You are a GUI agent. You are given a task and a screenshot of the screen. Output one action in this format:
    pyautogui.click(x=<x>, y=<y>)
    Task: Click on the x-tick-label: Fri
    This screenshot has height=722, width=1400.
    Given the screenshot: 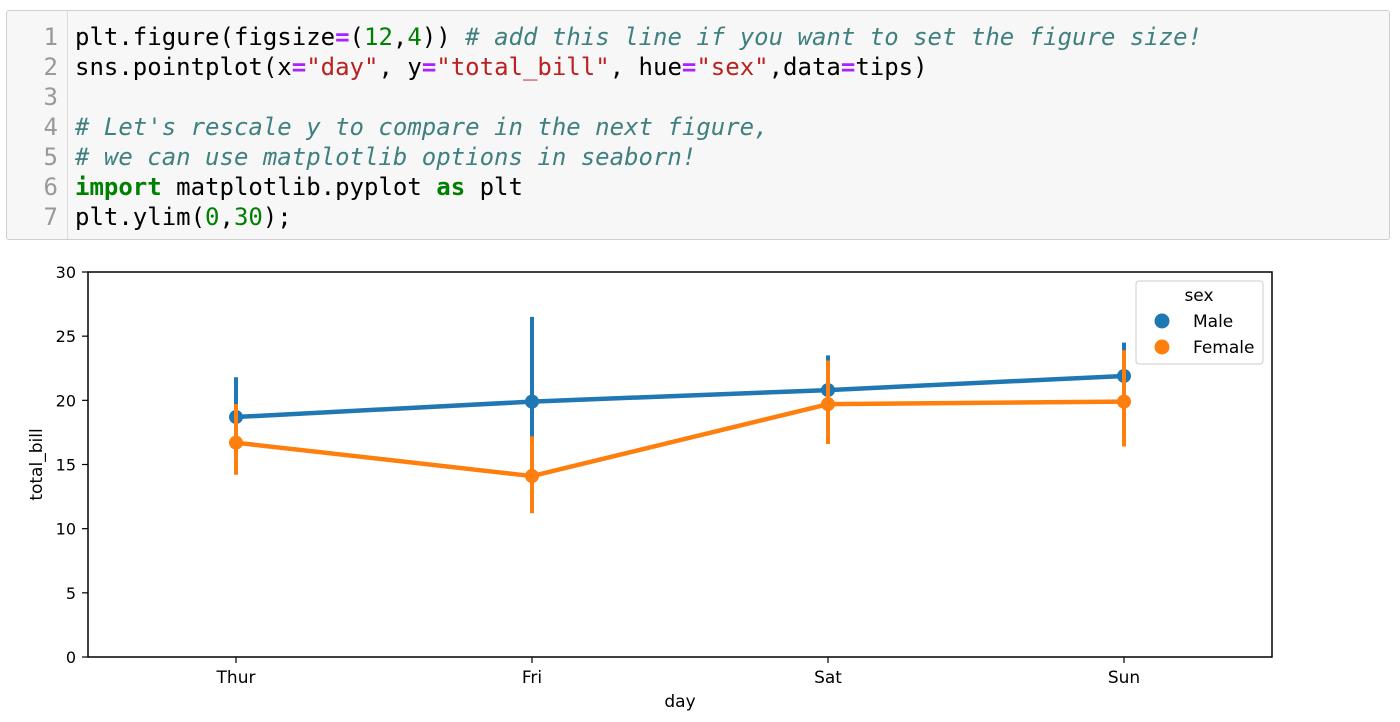 What is the action you would take?
    pyautogui.click(x=532, y=678)
    